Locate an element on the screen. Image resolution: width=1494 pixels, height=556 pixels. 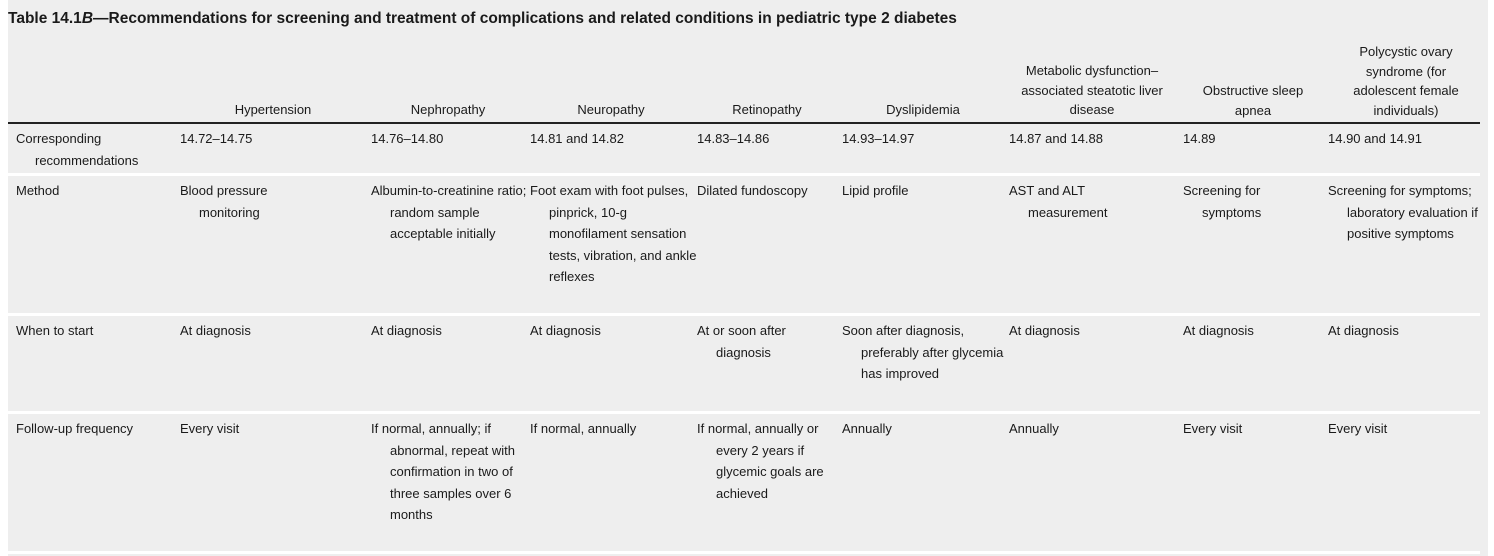
cell-recommendations-dyslipidemia: 14.93–14.97 is located at coordinates (878, 138).